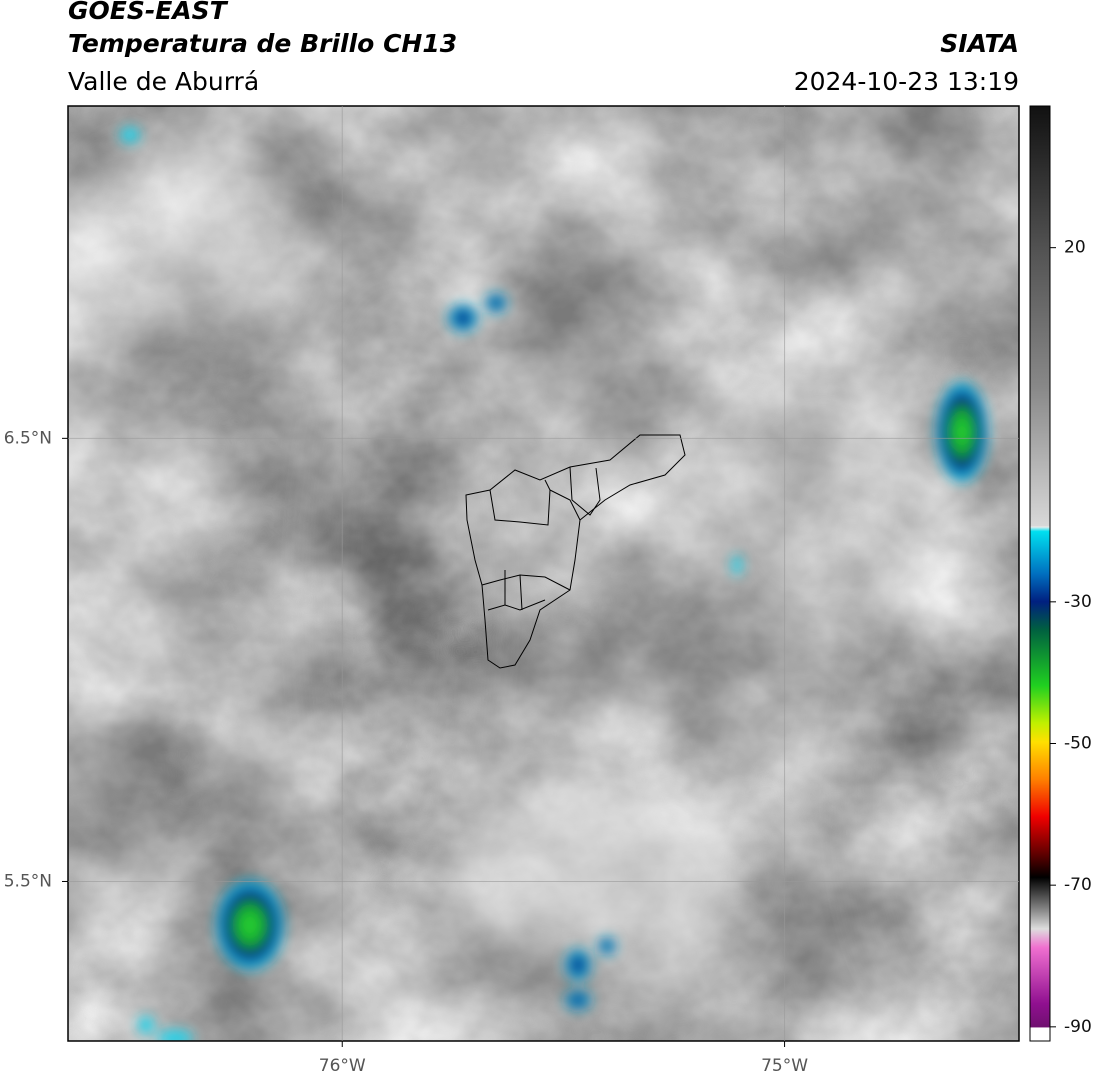  I want to click on colorbar, so click(1040, 573).